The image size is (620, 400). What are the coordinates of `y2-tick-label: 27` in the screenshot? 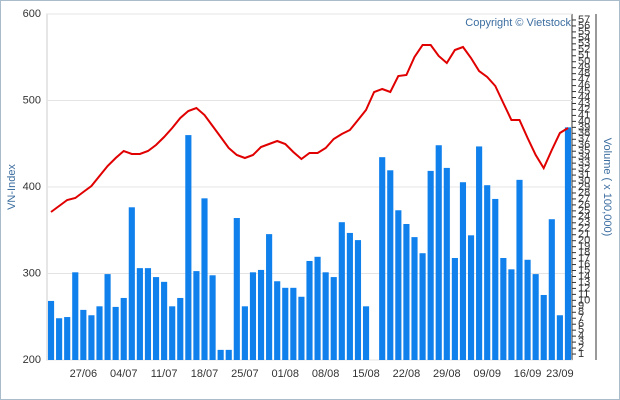 It's located at (584, 199).